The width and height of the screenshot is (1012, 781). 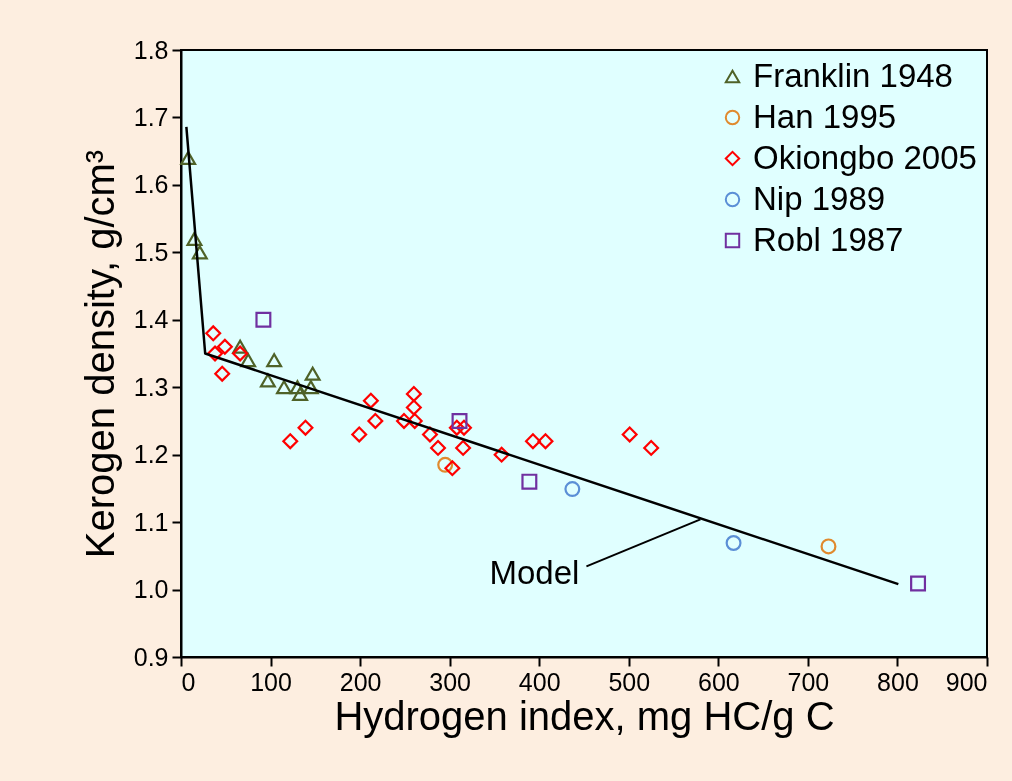 I want to click on y-tick-label: 1.7, so click(x=151, y=116).